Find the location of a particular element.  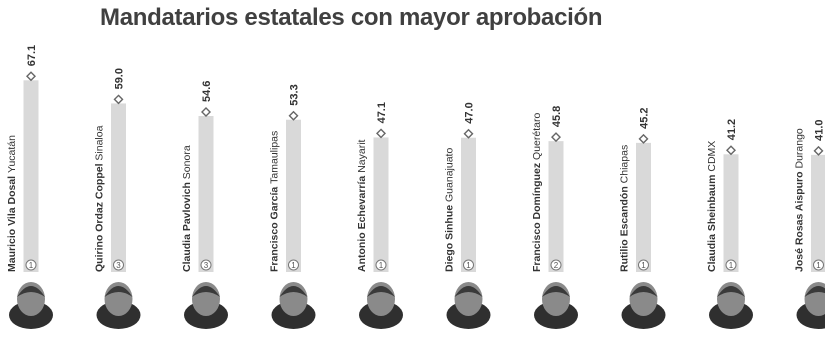

category-label: Mauricio Vila Dosal Yucatán is located at coordinates (12, 203).